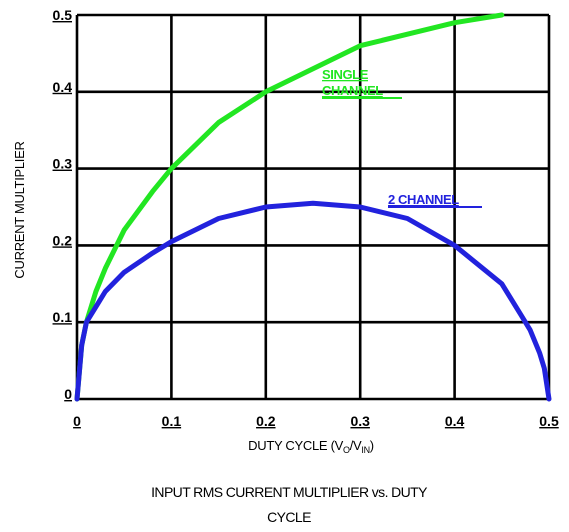 The height and width of the screenshot is (532, 569). Describe the element at coordinates (63, 164) in the screenshot. I see `y-tick-label-3: 0.3` at that location.